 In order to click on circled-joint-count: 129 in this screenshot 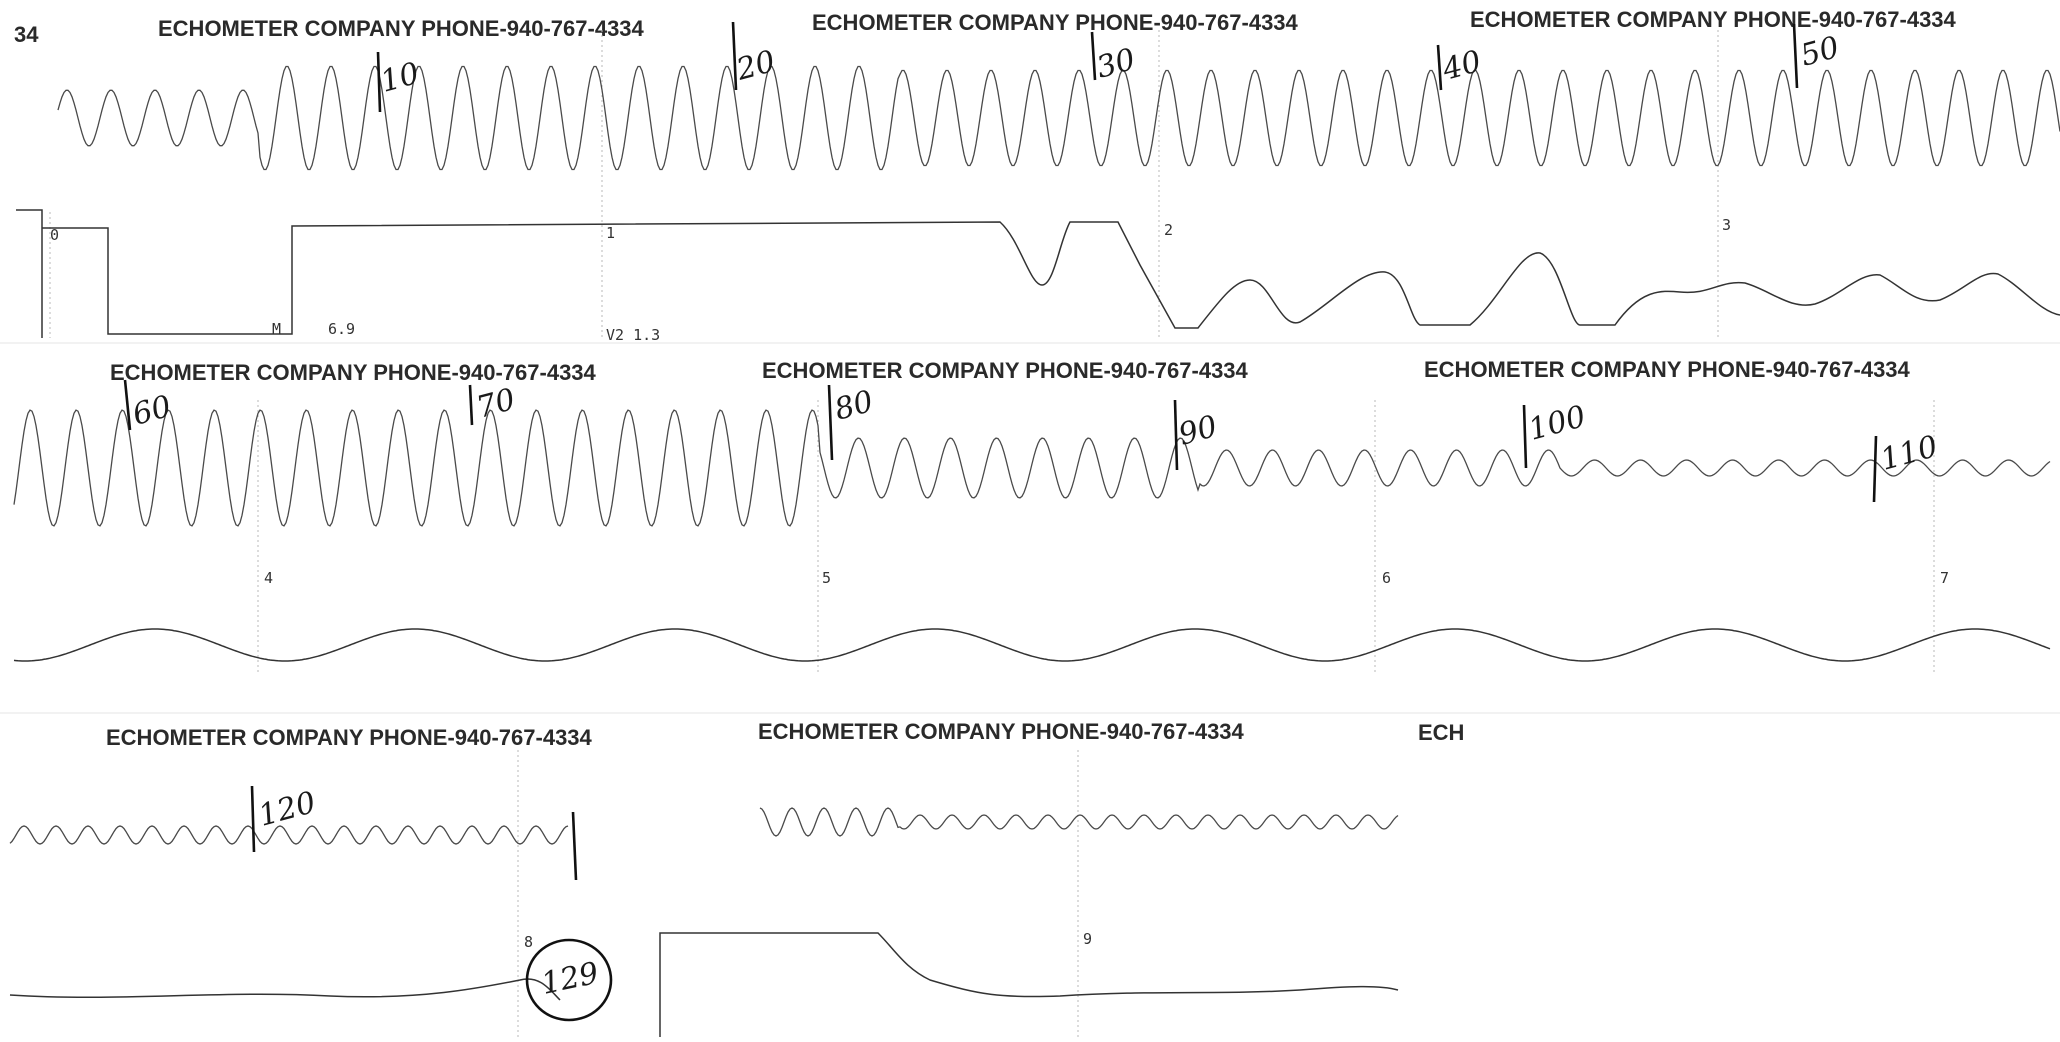, I will do `click(569, 980)`.